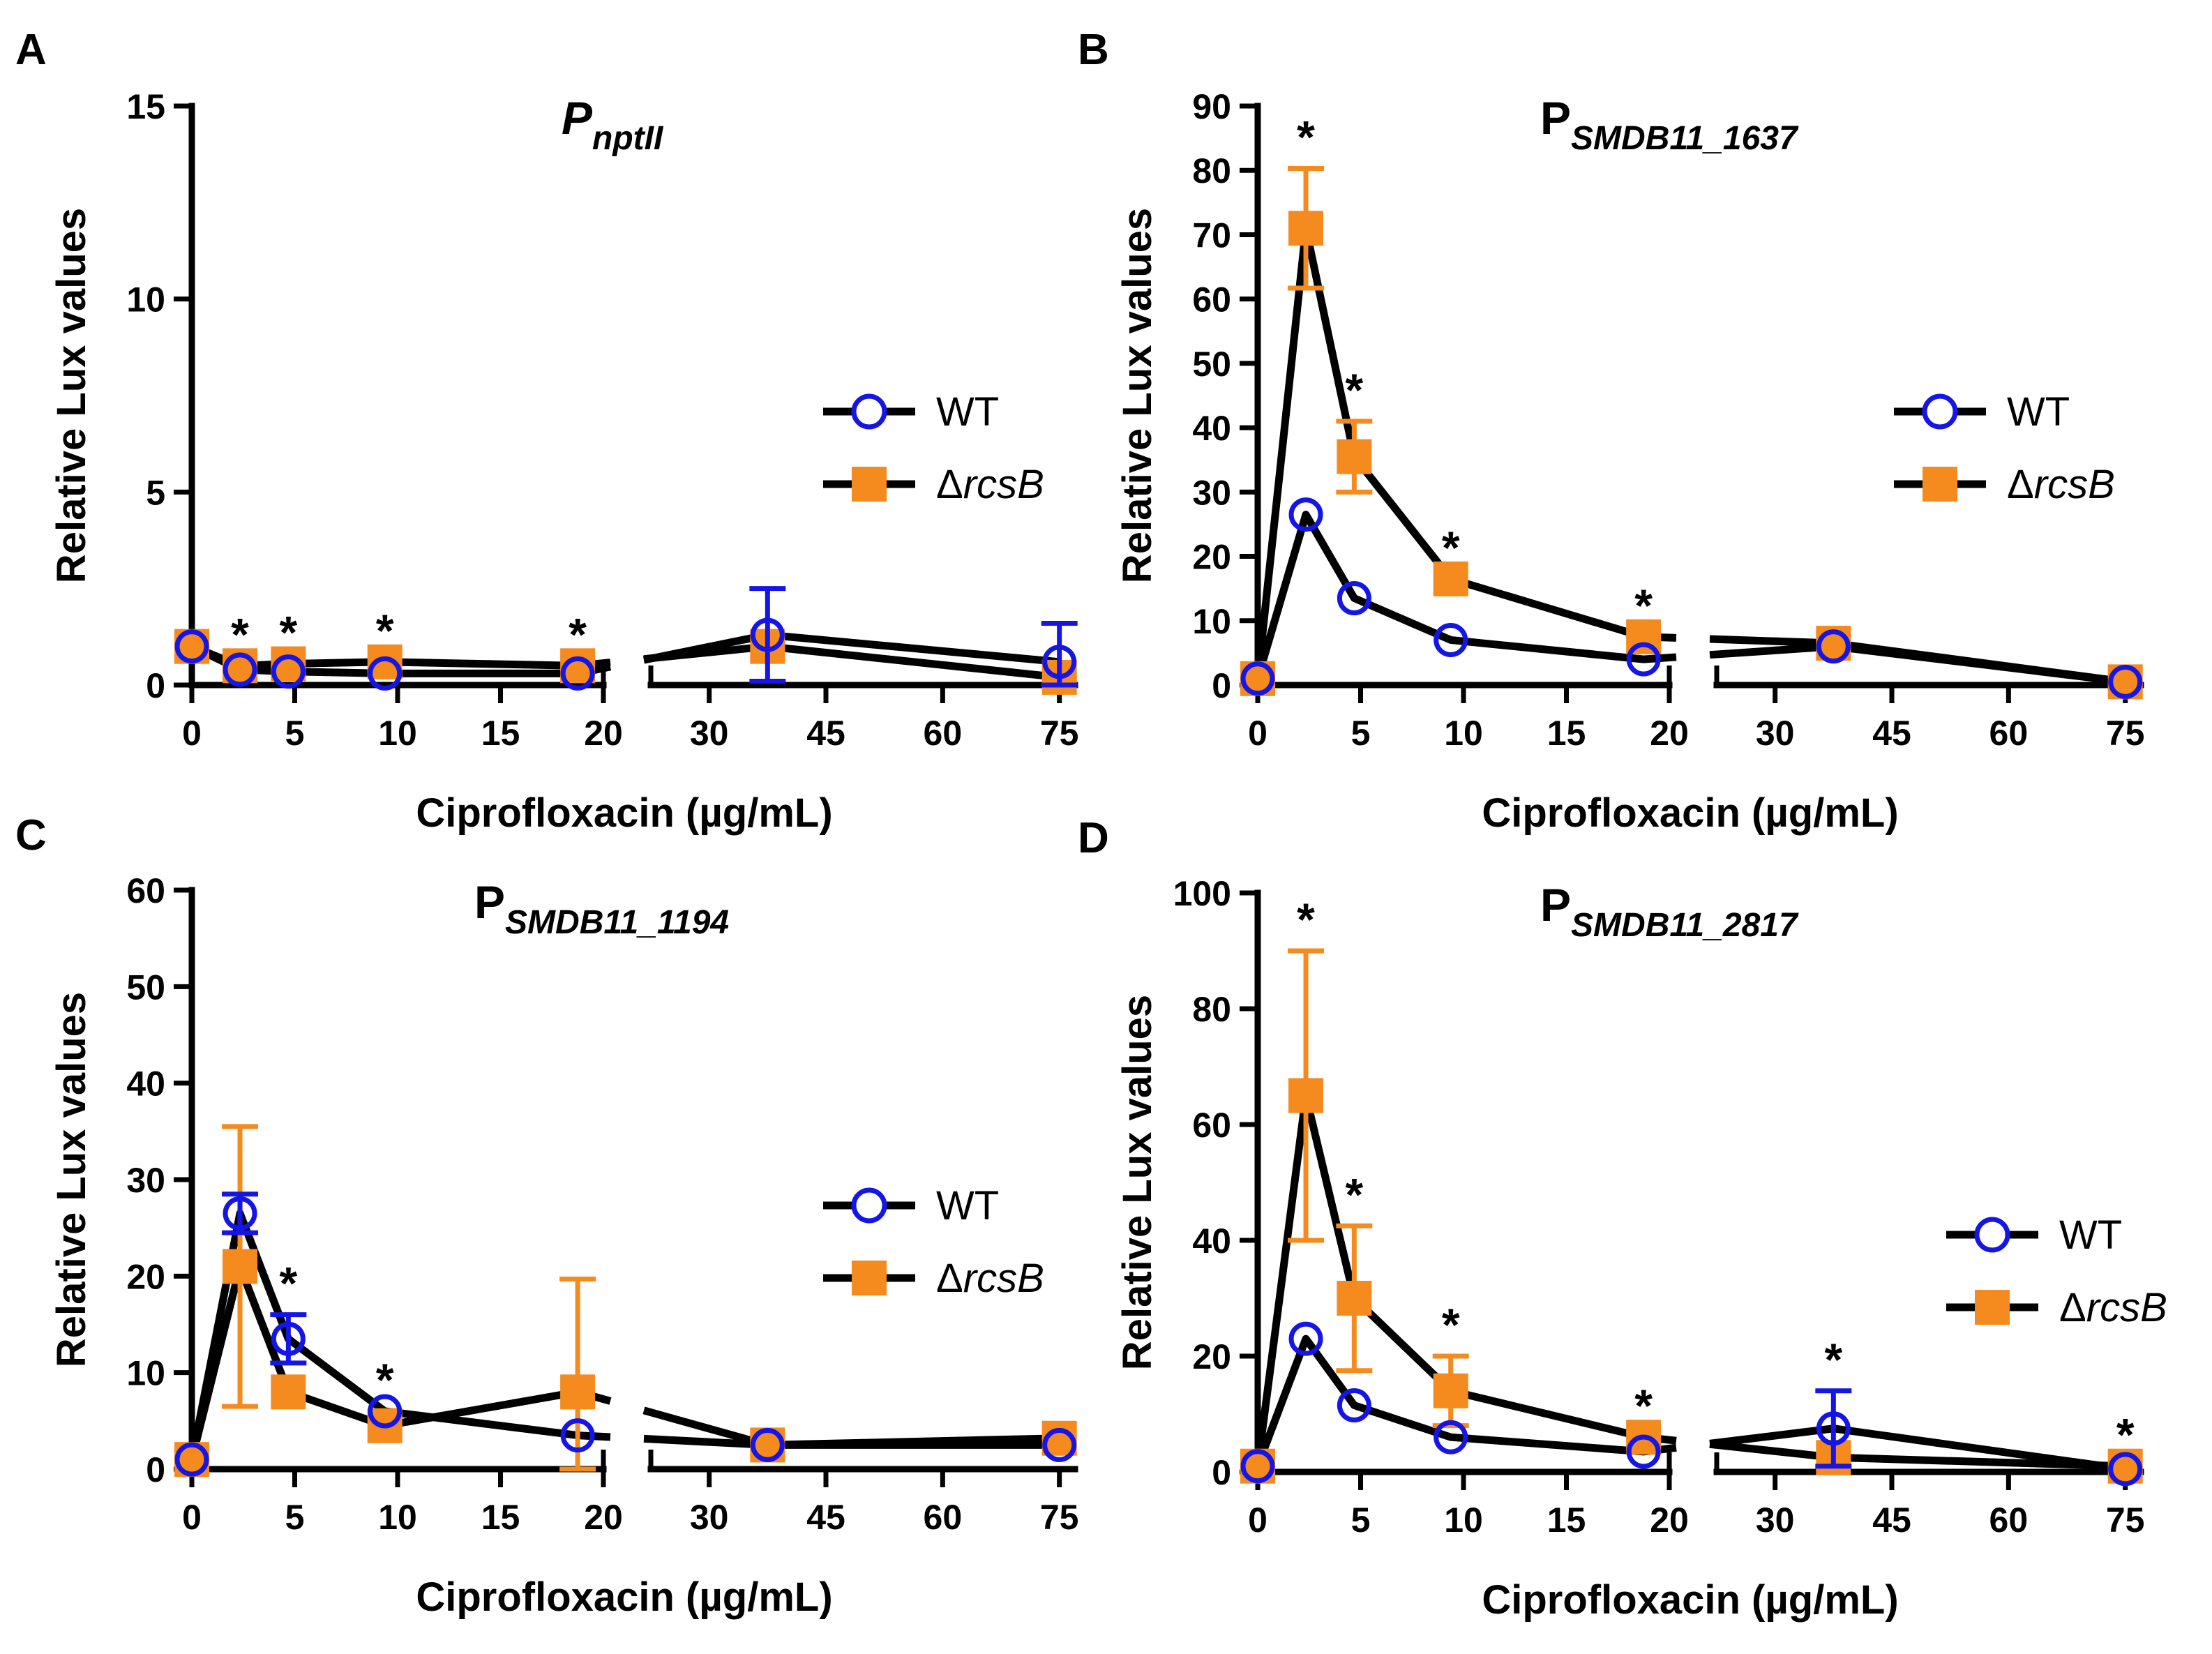 The width and height of the screenshot is (2212, 1654). Describe the element at coordinates (1004, 1278) in the screenshot. I see `legend-gene: rcsB` at that location.